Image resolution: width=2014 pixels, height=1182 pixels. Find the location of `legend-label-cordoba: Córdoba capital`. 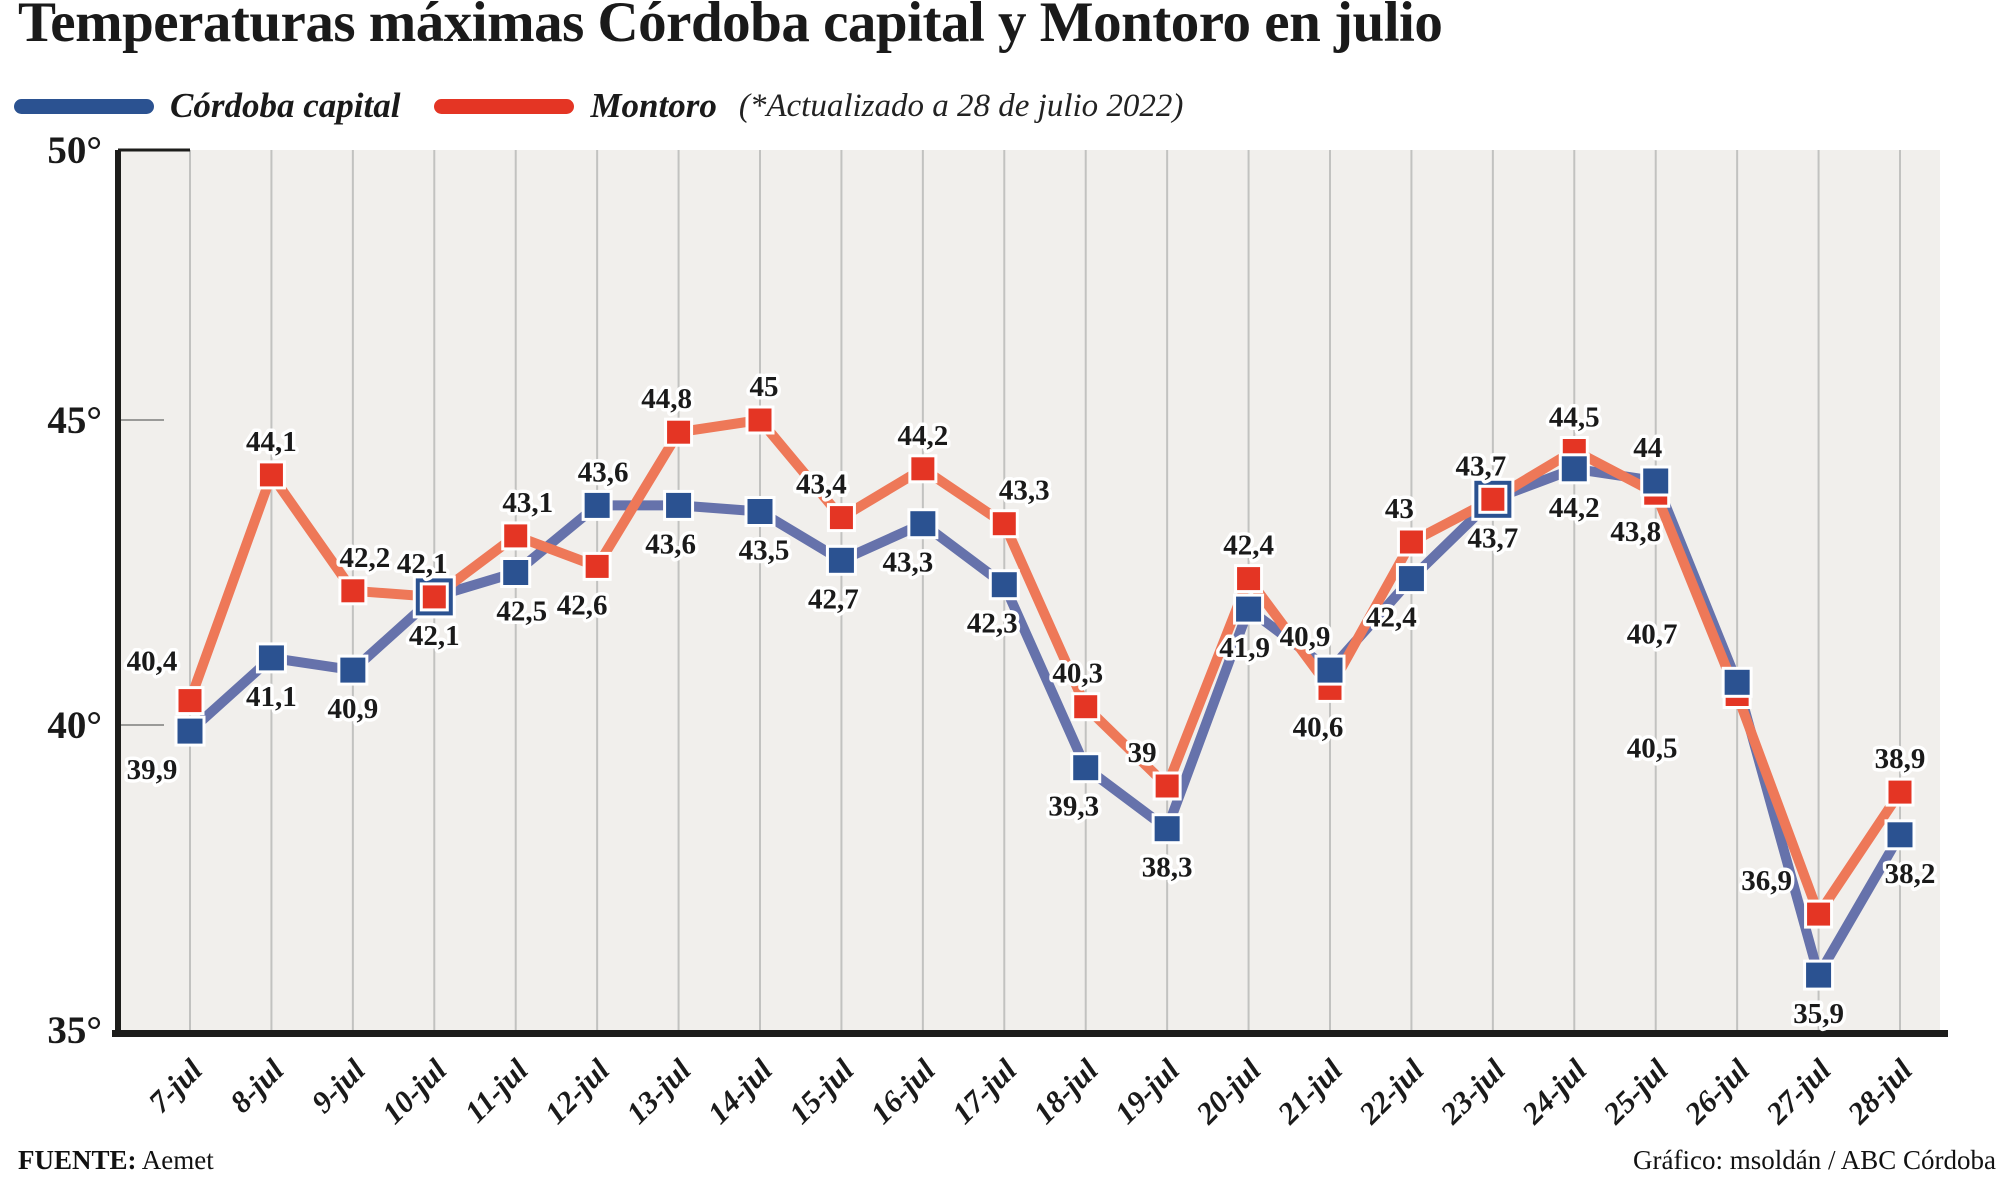

legend-label-cordoba: Córdoba capital is located at coordinates (285, 105).